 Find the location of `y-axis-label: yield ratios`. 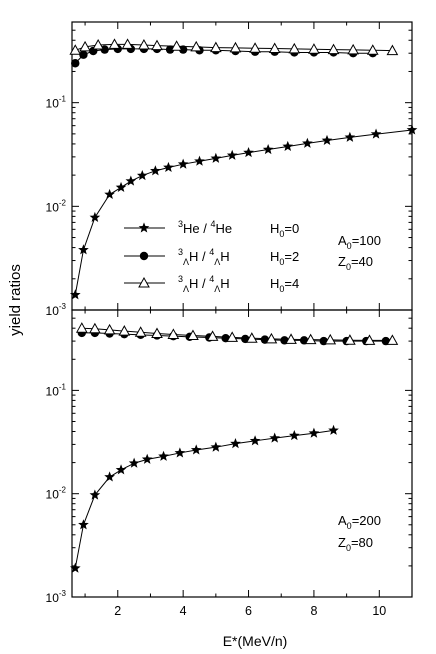

y-axis-label: yield ratios is located at coordinates (15, 300).